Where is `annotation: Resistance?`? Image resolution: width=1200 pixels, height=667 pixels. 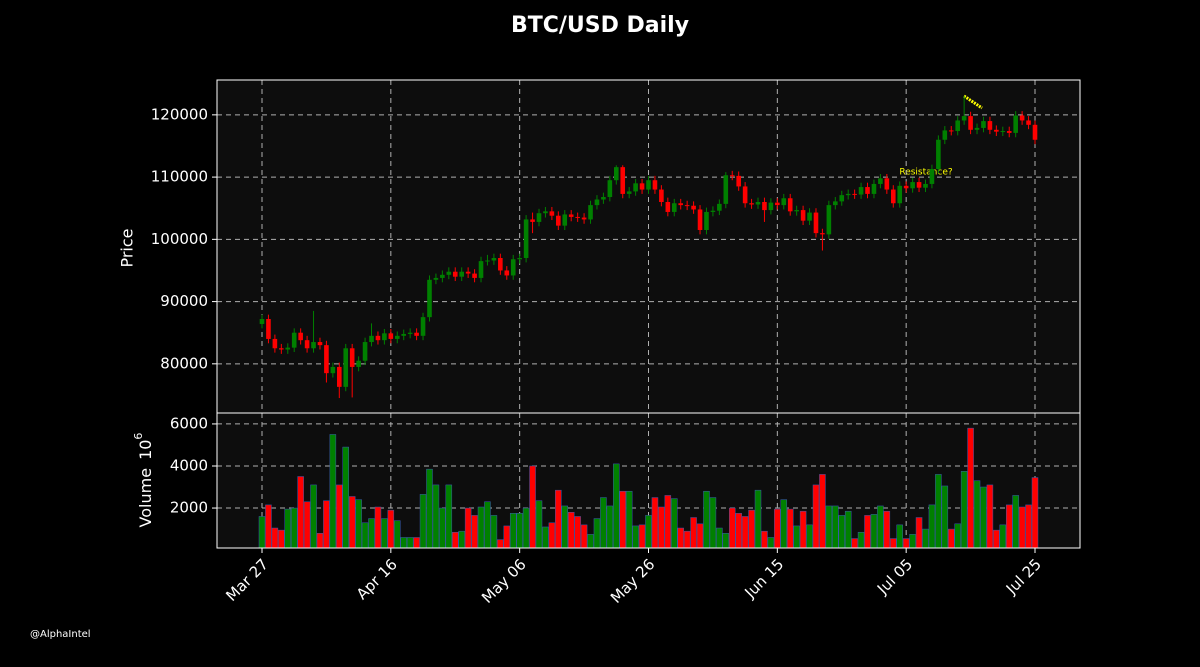
annotation: Resistance? is located at coordinates (925, 173).